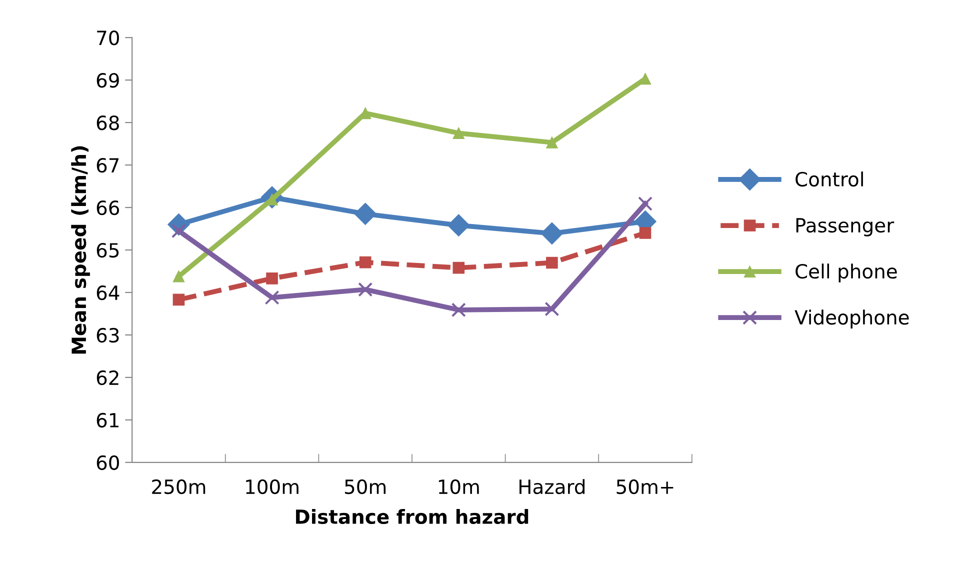 The height and width of the screenshot is (578, 957). I want to click on y-tick-label: 62, so click(107, 378).